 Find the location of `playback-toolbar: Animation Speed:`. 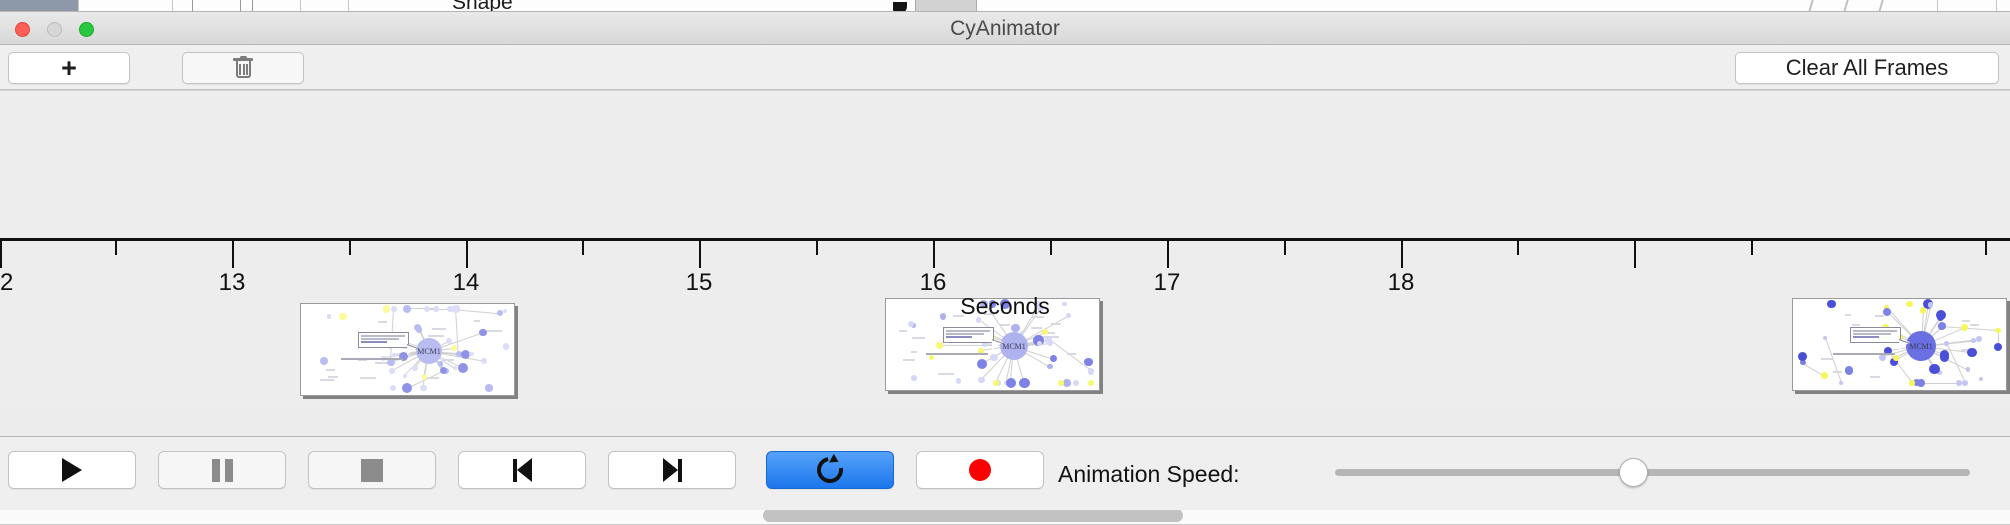

playback-toolbar: Animation Speed: is located at coordinates (1005, 473).